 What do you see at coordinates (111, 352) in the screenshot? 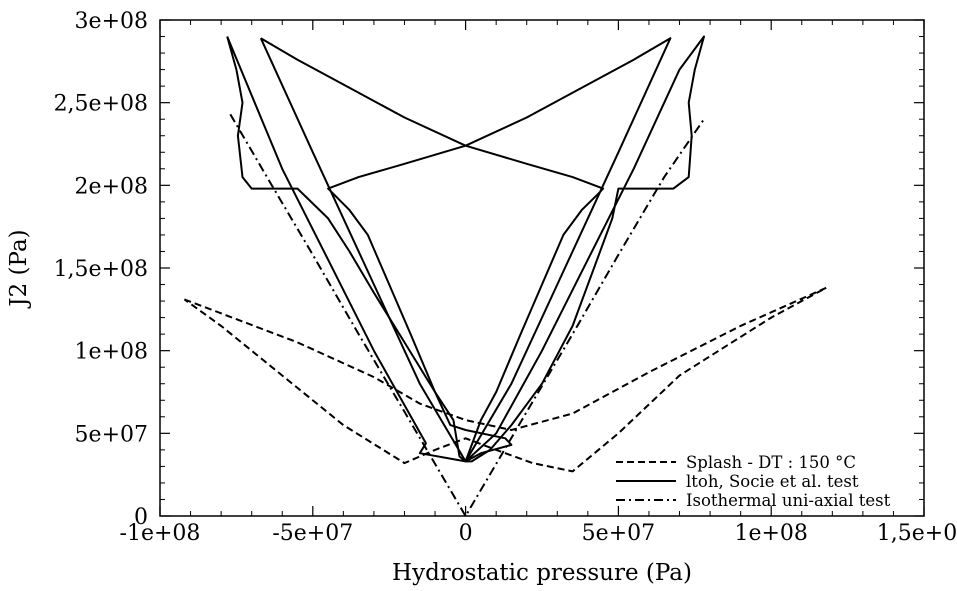
I see `y-tick-label: 1e+08` at bounding box center [111, 352].